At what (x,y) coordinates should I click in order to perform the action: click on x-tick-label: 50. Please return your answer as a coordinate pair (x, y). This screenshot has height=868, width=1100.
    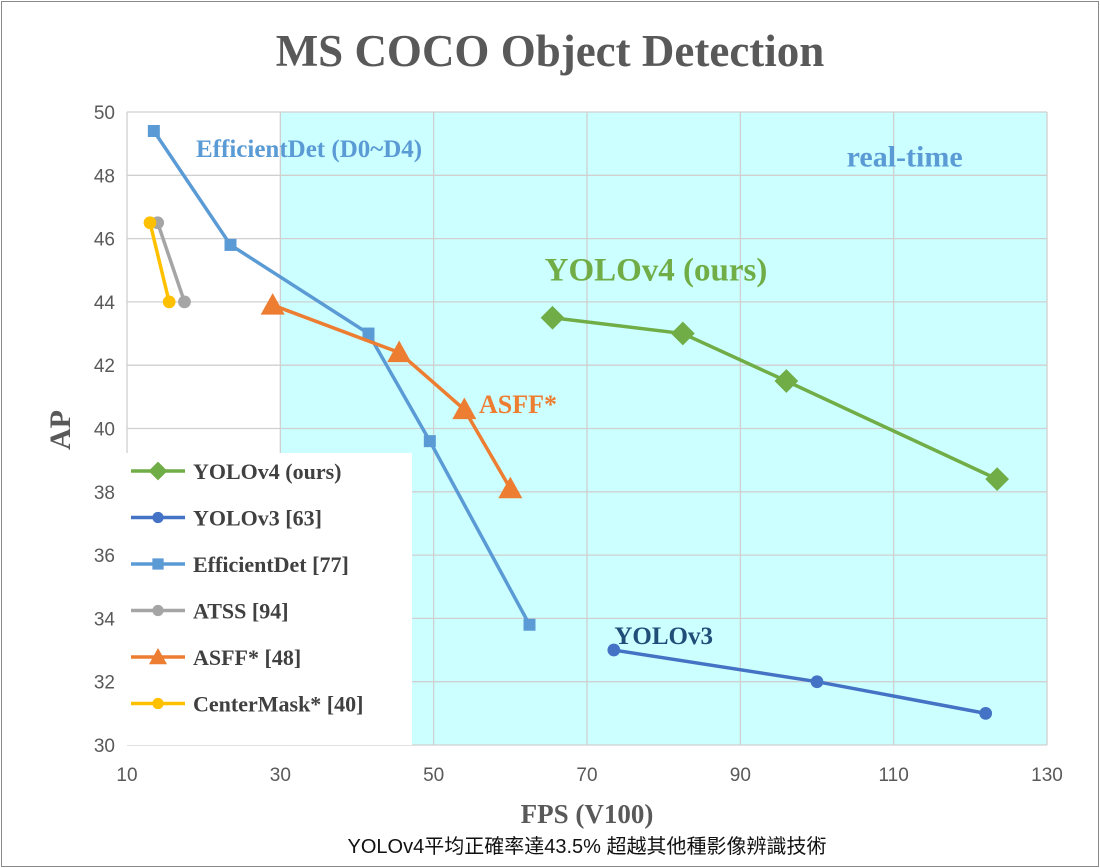
    Looking at the image, I should click on (433, 775).